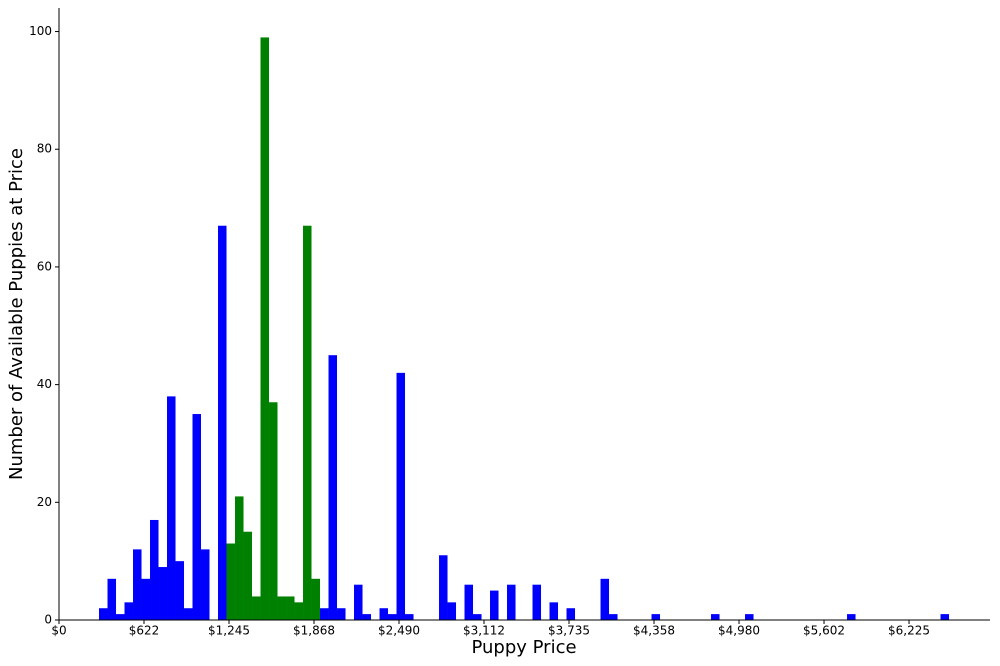  What do you see at coordinates (48, 620) in the screenshot?
I see `y-tick-label: 0` at bounding box center [48, 620].